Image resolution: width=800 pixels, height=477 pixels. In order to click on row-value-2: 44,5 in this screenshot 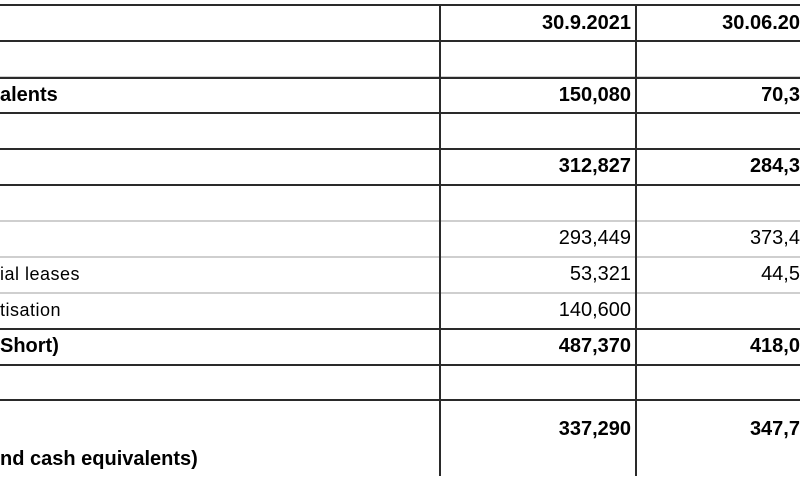, I will do `click(780, 273)`.